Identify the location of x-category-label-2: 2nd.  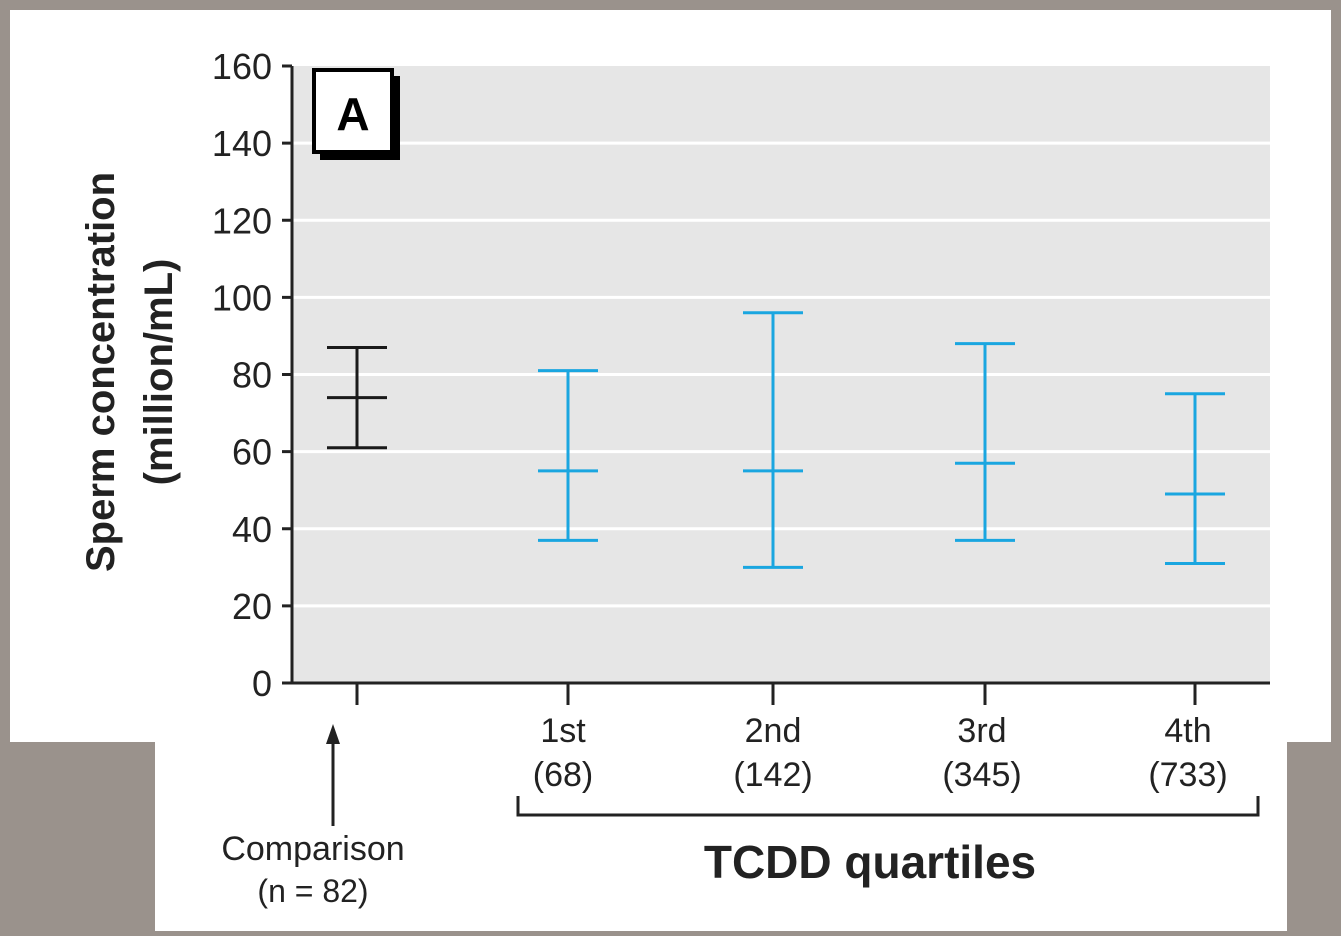
(773, 731).